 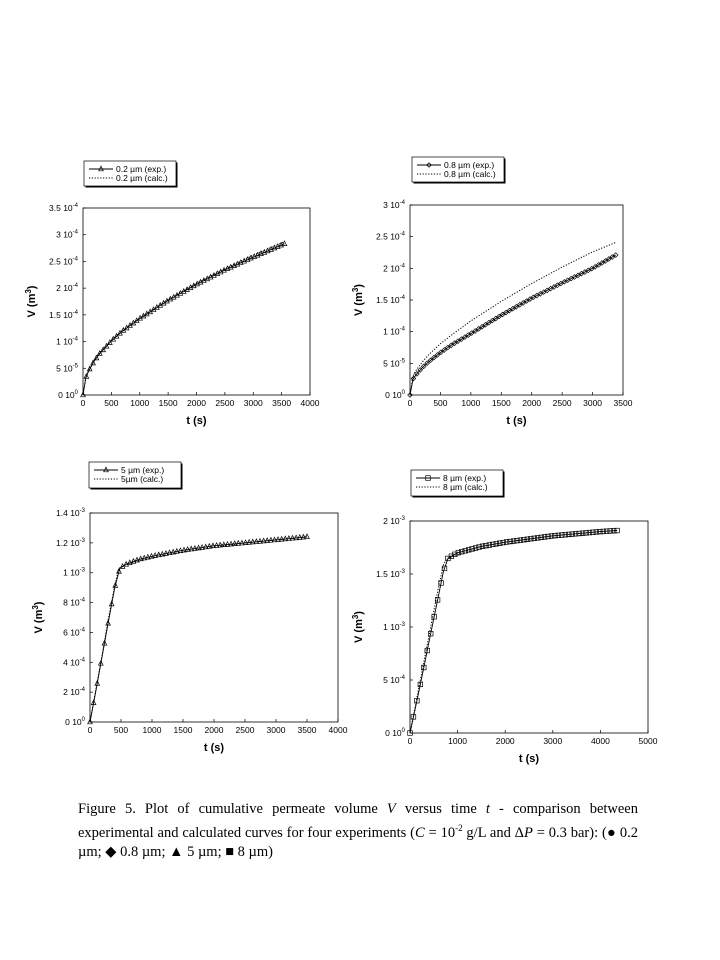 I want to click on x-tick-label: 1500, so click(x=183, y=730).